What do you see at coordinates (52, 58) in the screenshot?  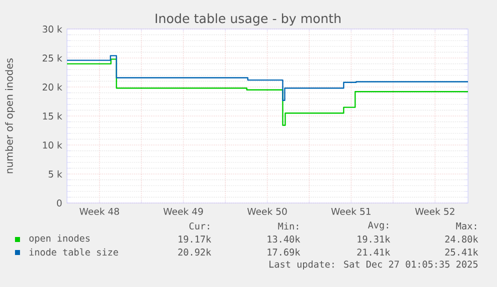 I see `y-tick-label: 25 k` at bounding box center [52, 58].